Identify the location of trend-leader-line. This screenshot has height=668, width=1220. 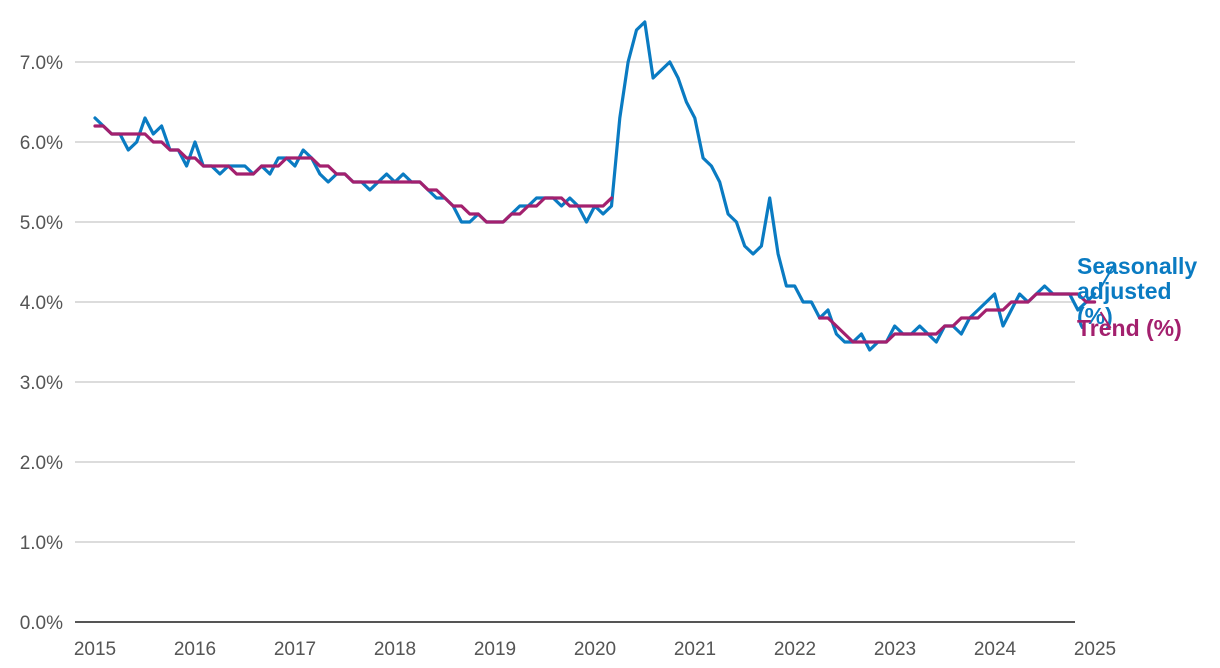
(1105, 320).